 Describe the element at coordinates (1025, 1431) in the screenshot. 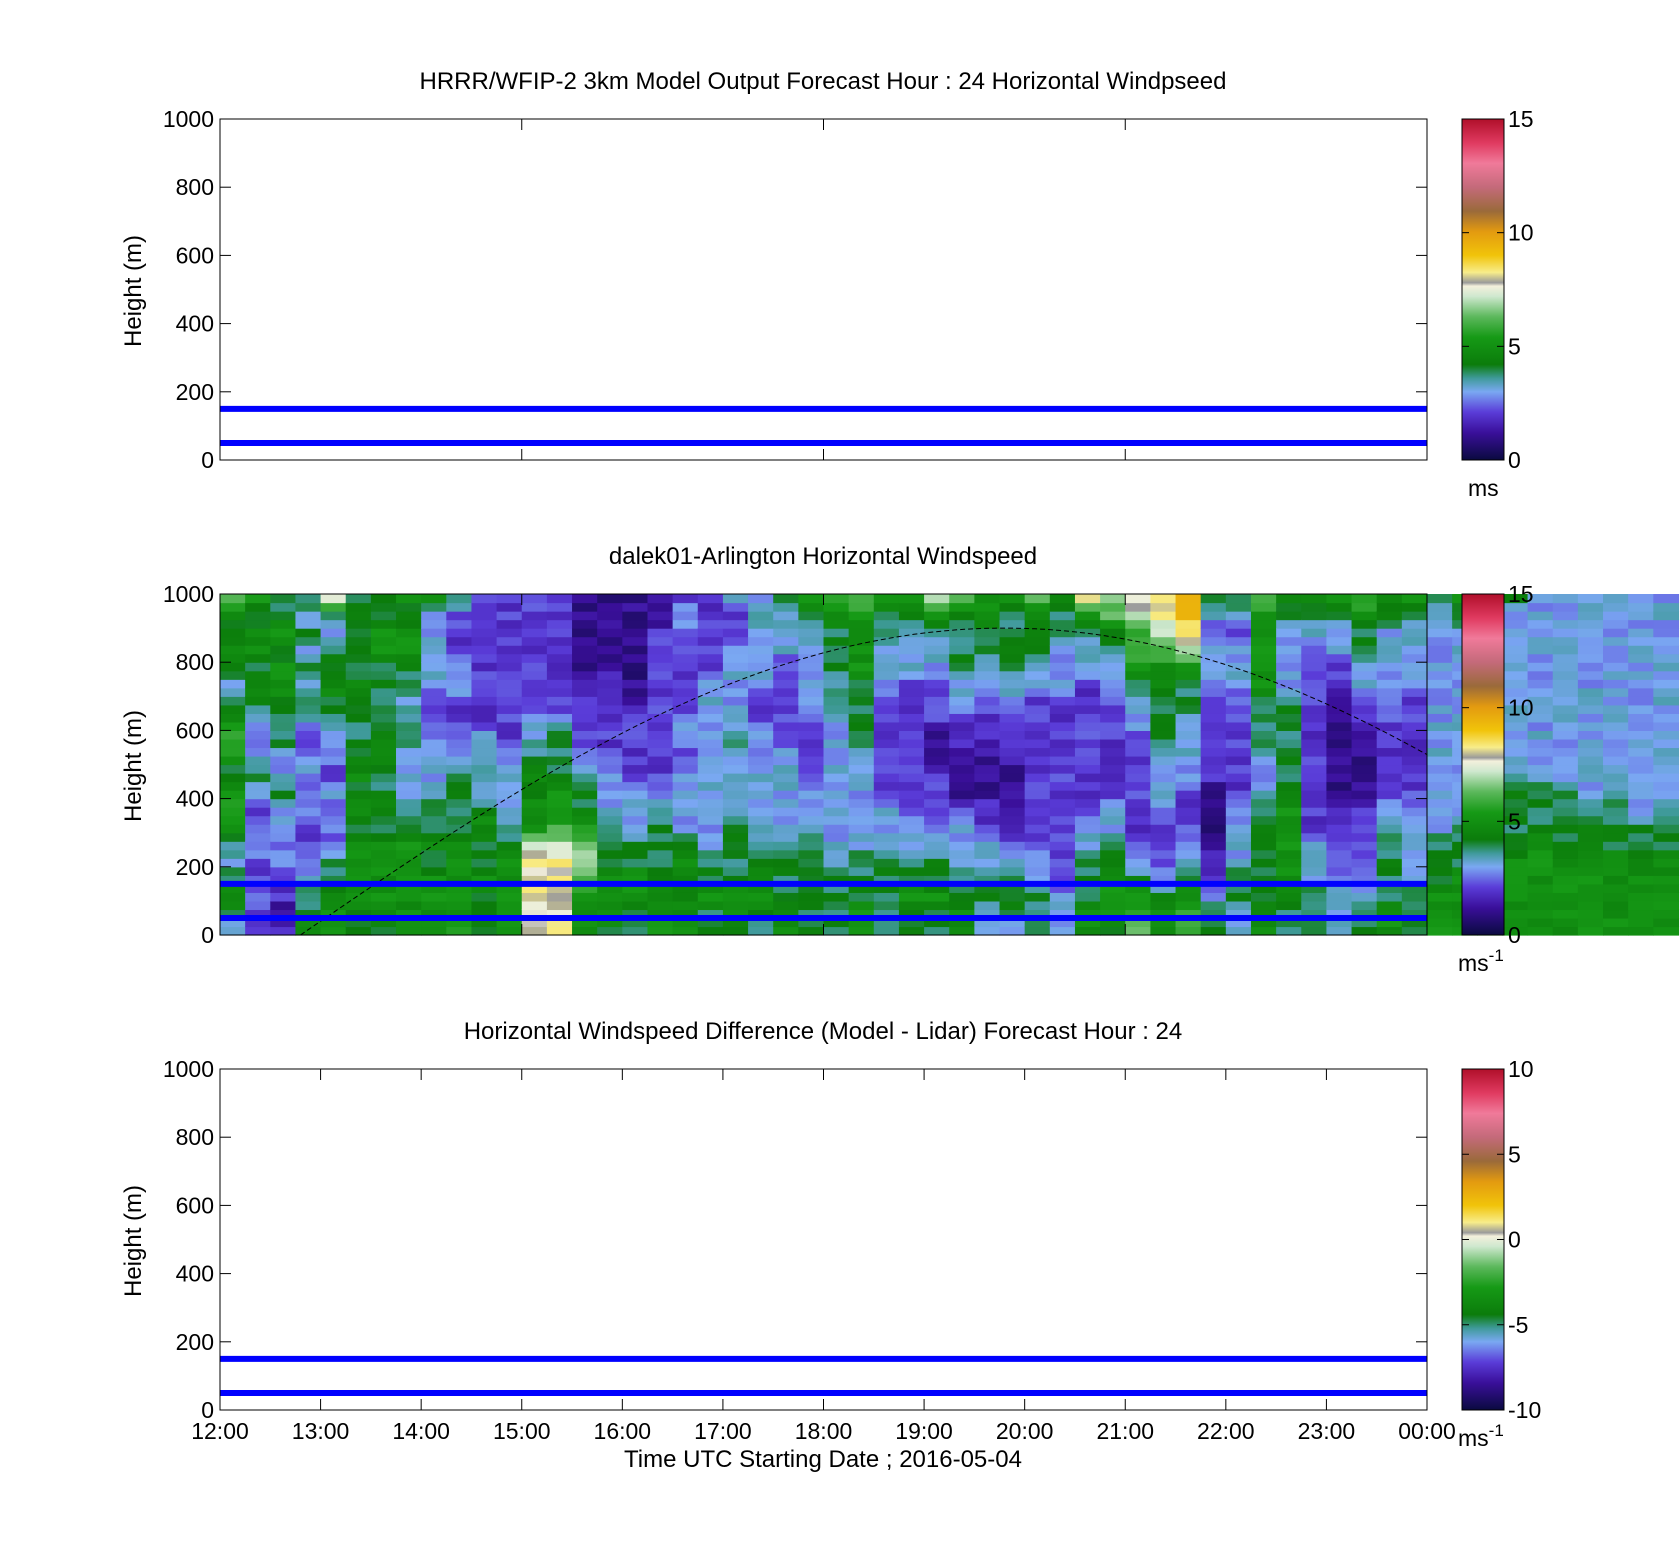

I see `x-tick-label: 20:00` at that location.